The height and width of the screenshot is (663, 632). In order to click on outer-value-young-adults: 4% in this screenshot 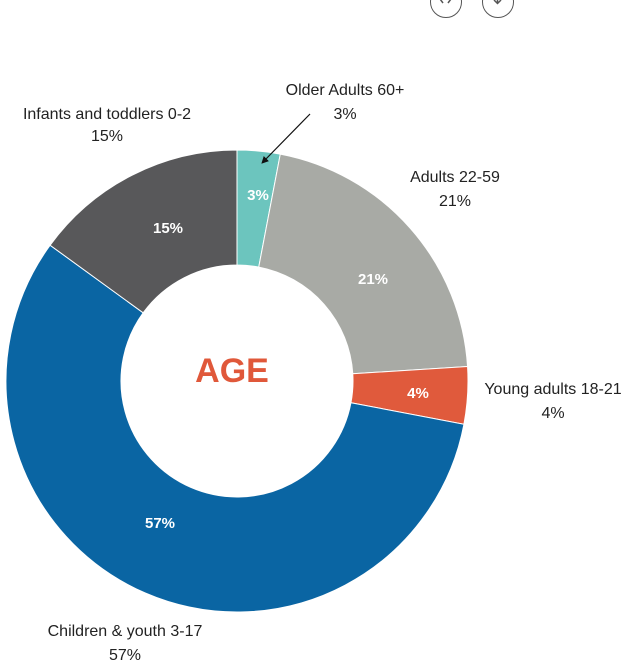, I will do `click(552, 413)`.